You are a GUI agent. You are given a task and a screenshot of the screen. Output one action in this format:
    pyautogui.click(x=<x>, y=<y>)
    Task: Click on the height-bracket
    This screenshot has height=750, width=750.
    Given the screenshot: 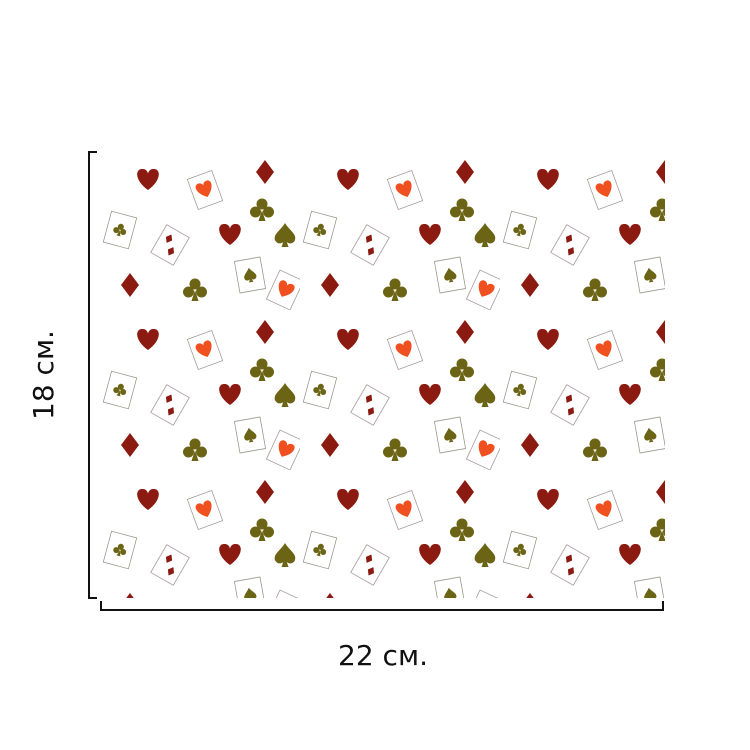 What is the action you would take?
    pyautogui.click(x=92, y=375)
    